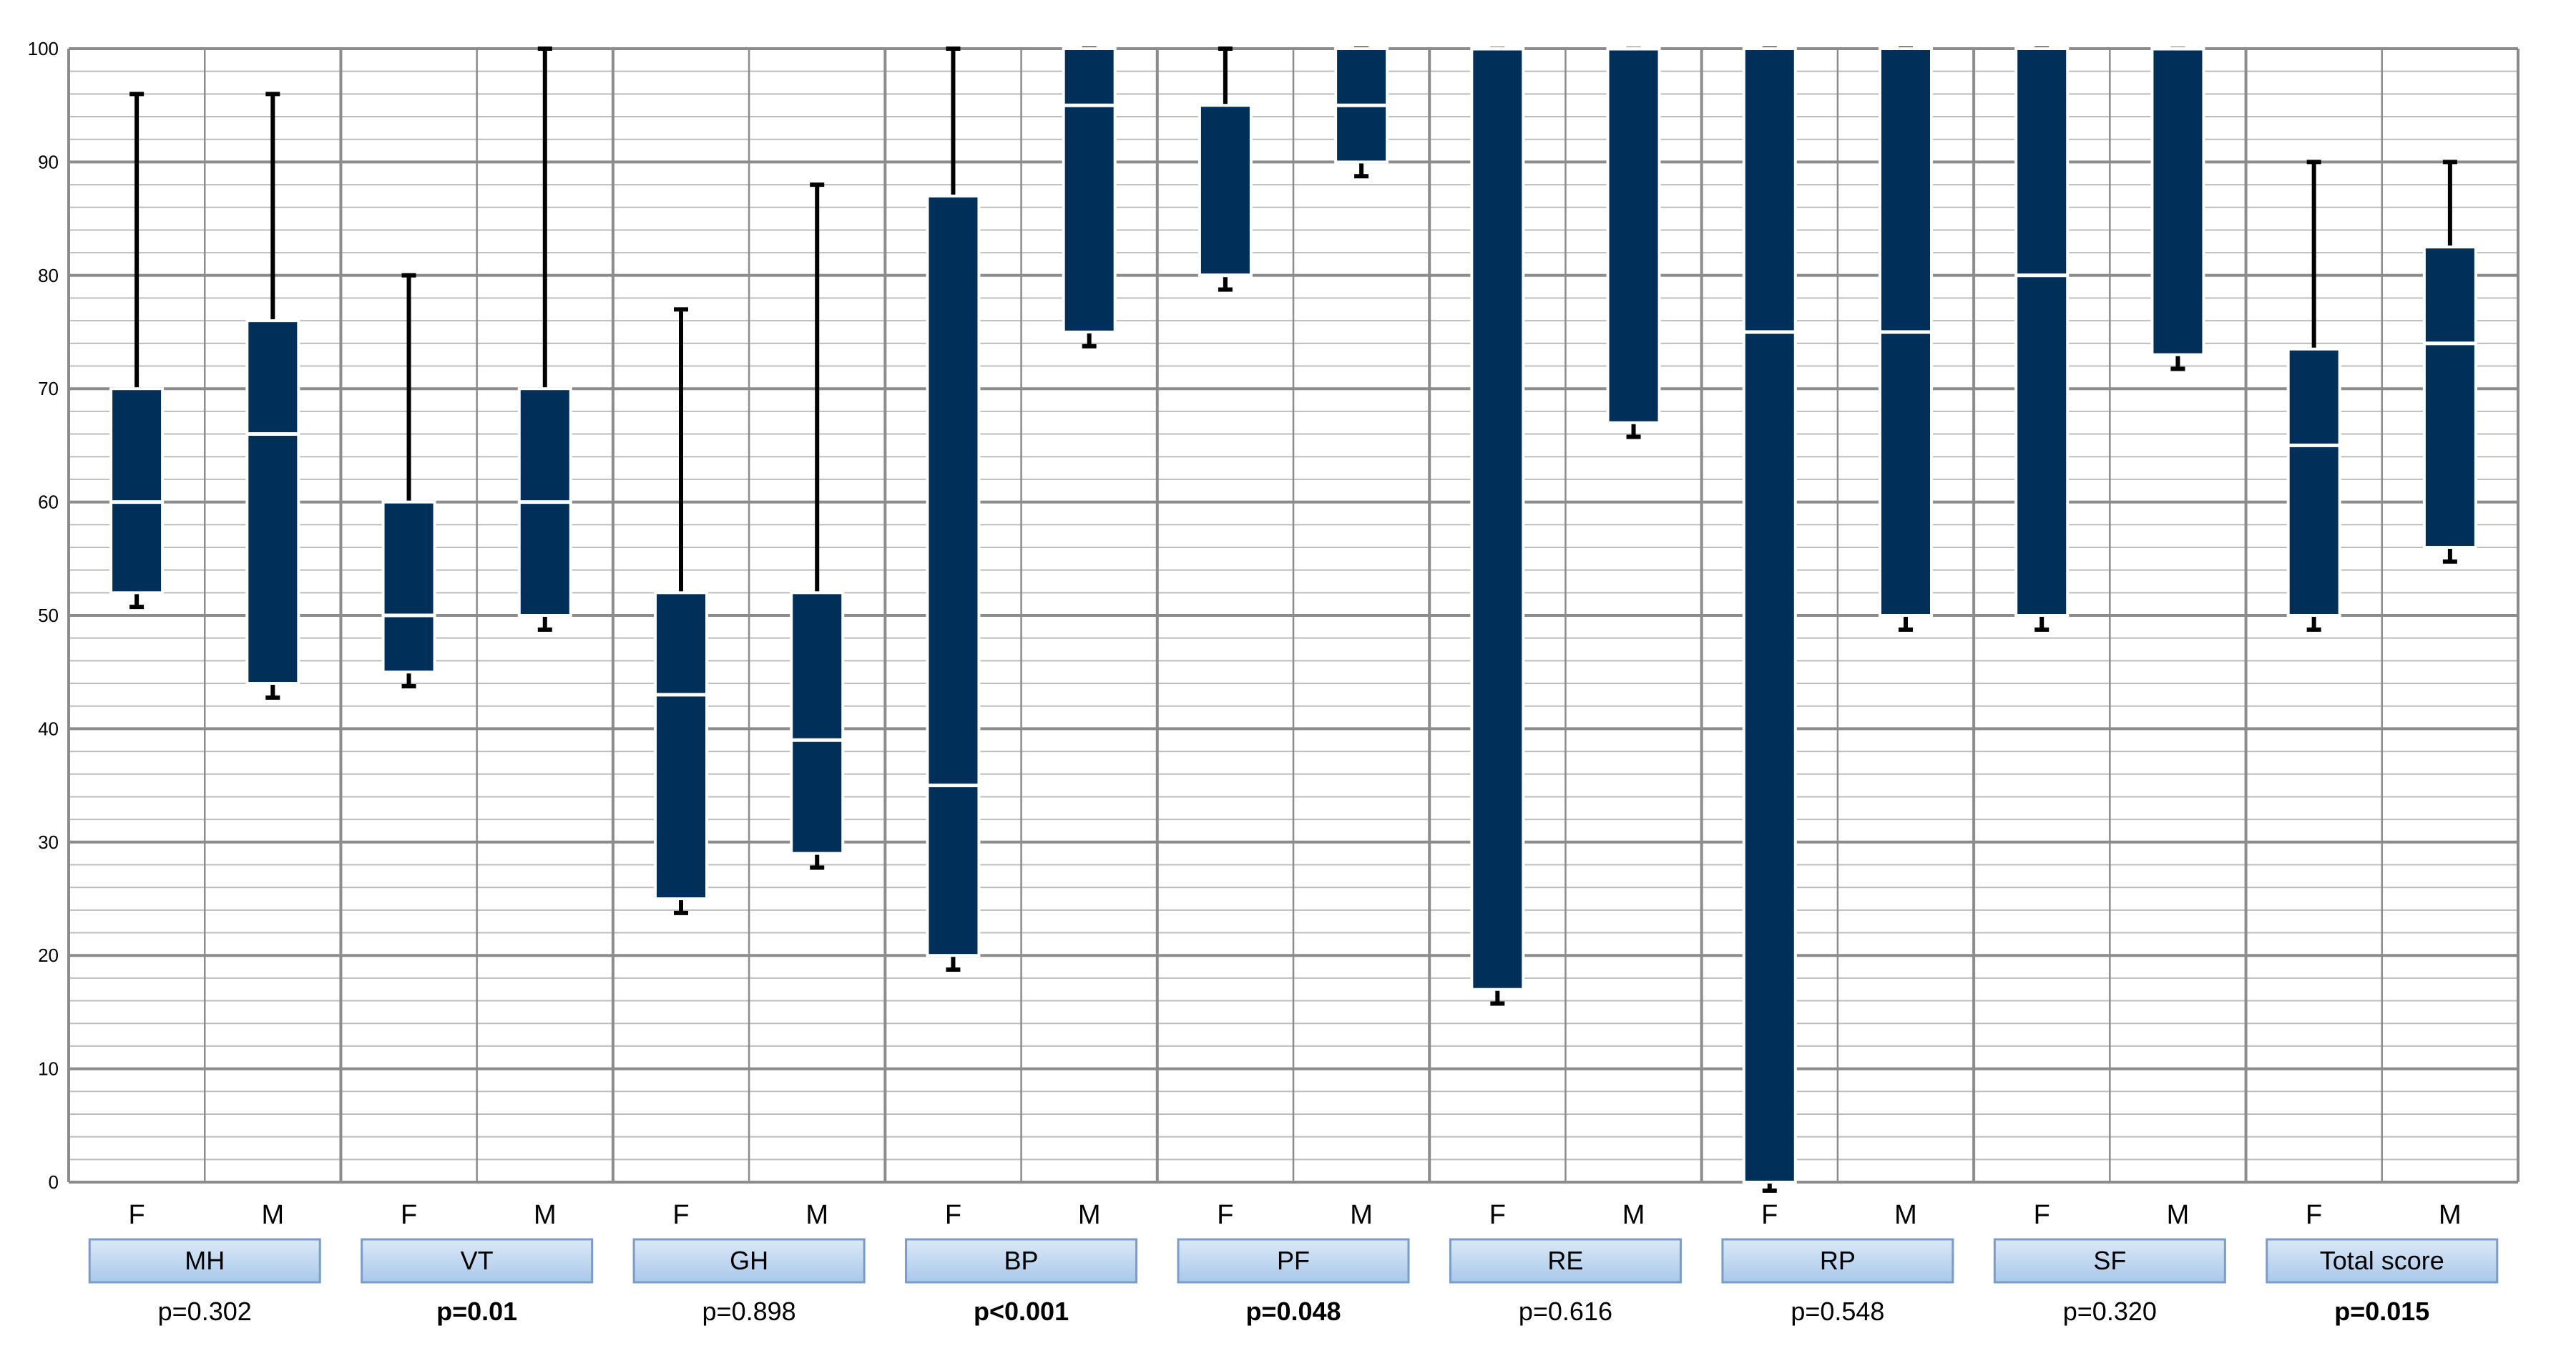 The image size is (2576, 1351). What do you see at coordinates (49, 615) in the screenshot?
I see `y-tick-label: 50` at bounding box center [49, 615].